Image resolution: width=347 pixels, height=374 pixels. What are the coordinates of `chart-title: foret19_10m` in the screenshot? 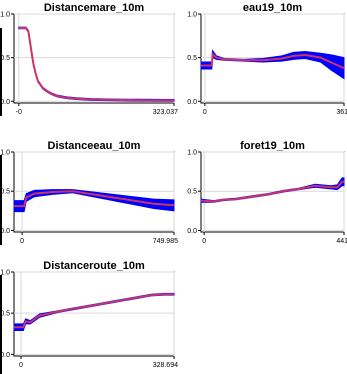 It's located at (272, 146).